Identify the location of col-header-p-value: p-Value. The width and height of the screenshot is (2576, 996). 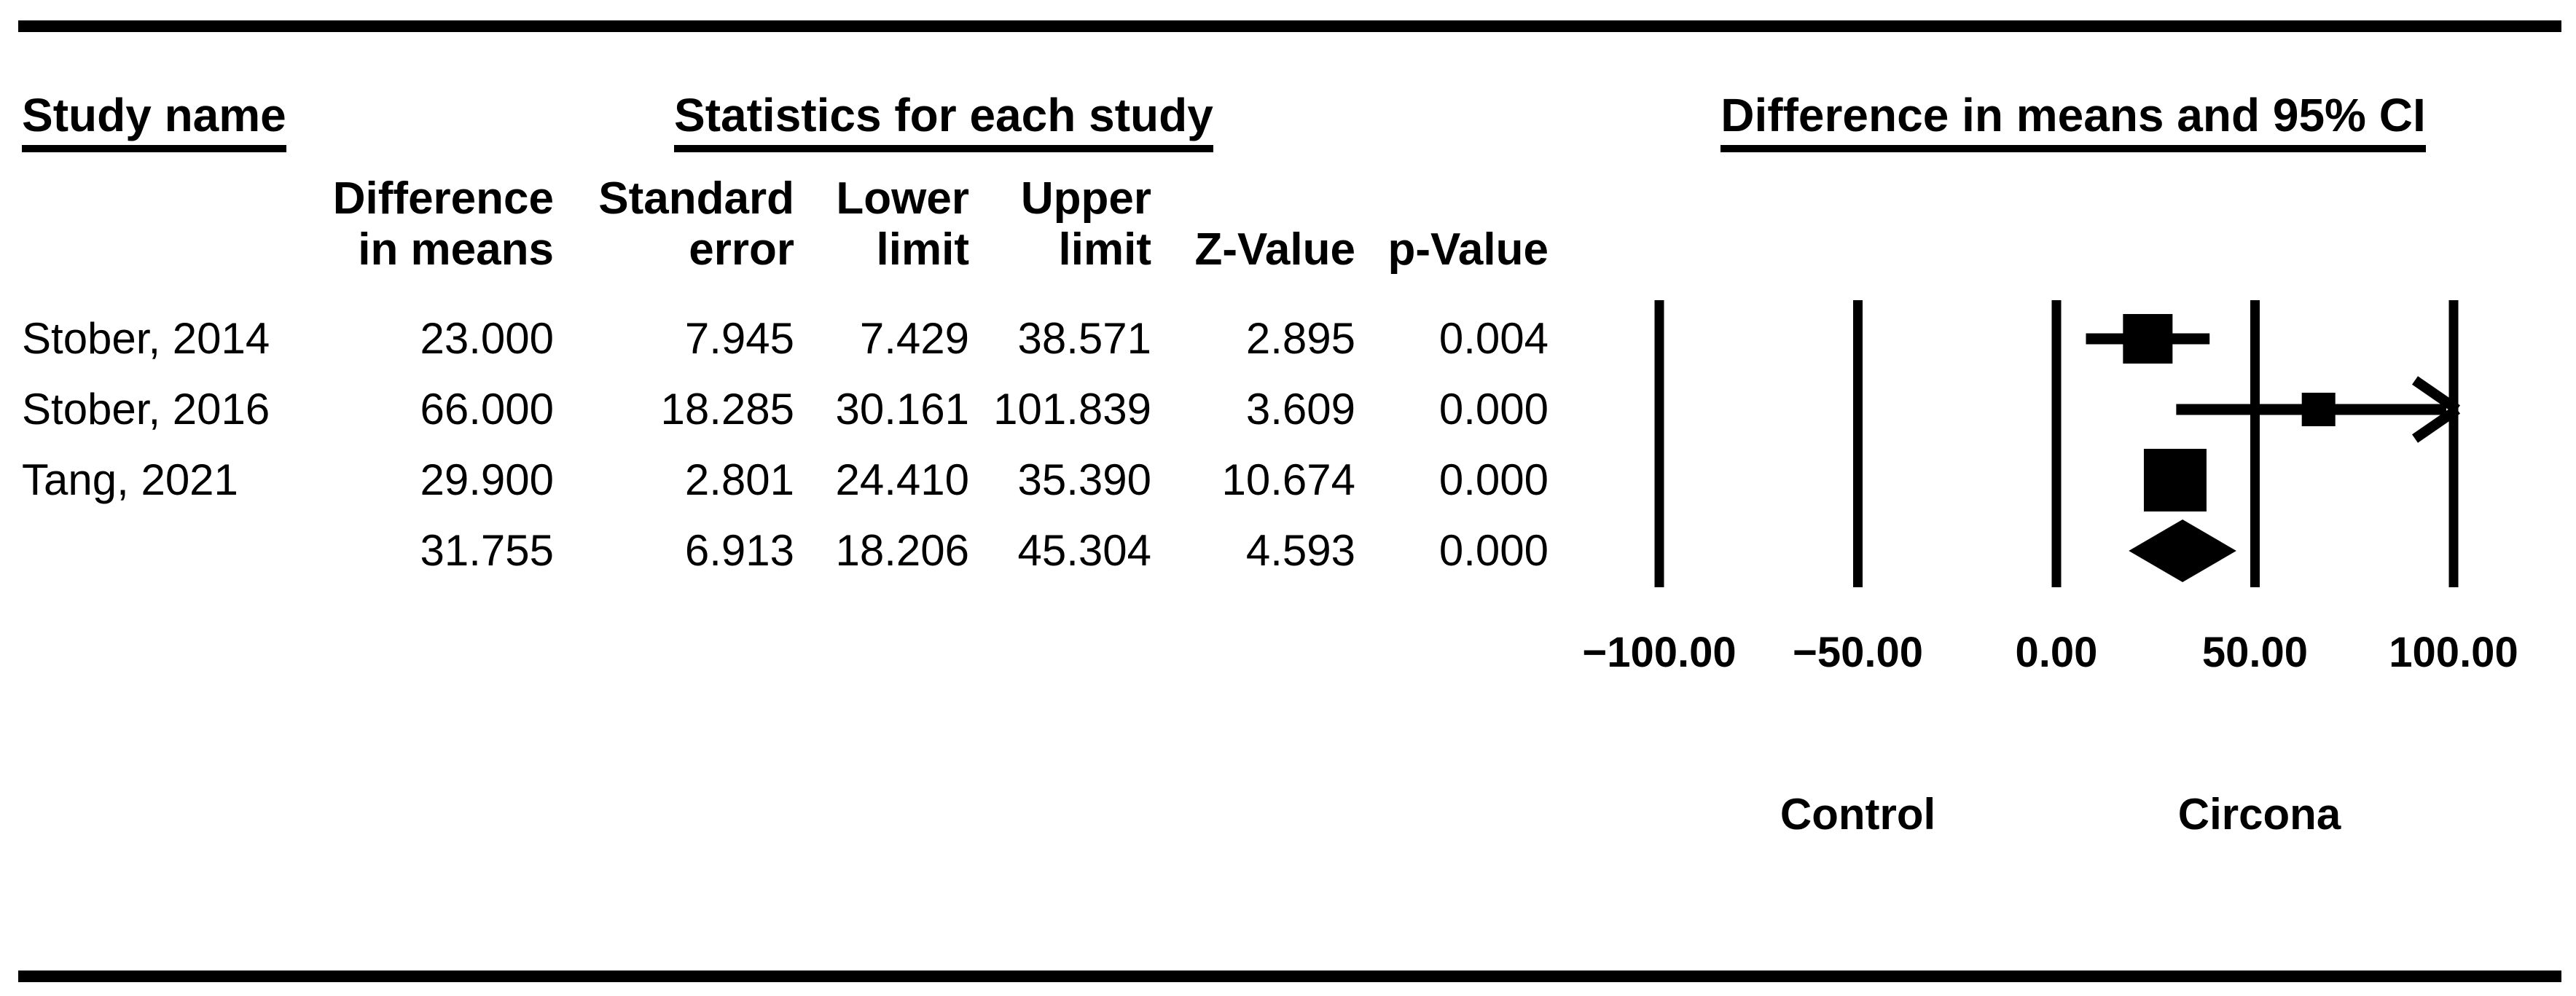
(1392, 220).